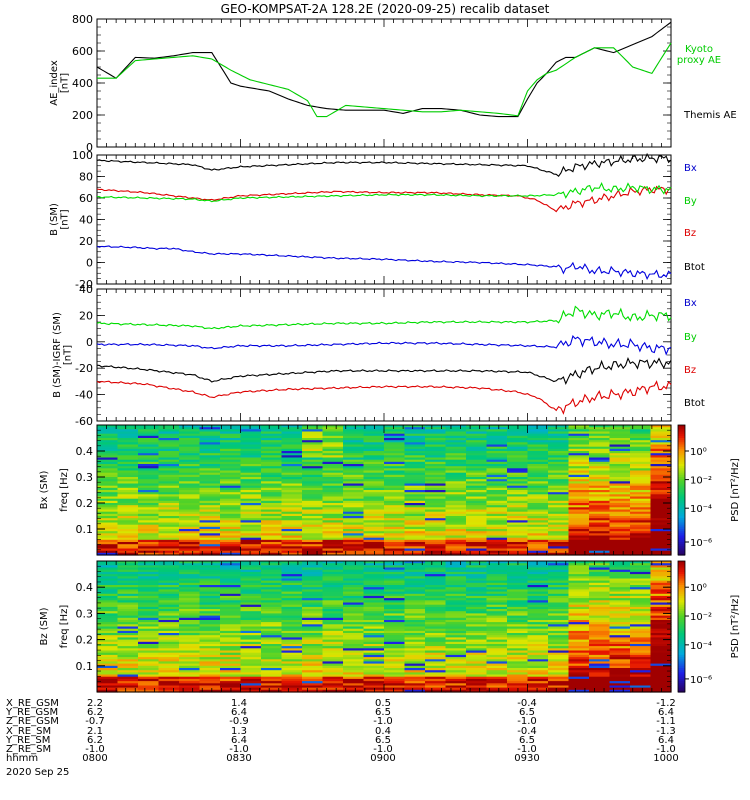 The height and width of the screenshot is (800, 750). Describe the element at coordinates (85, 640) in the screenshot. I see `y-tick-label: 0.2` at that location.